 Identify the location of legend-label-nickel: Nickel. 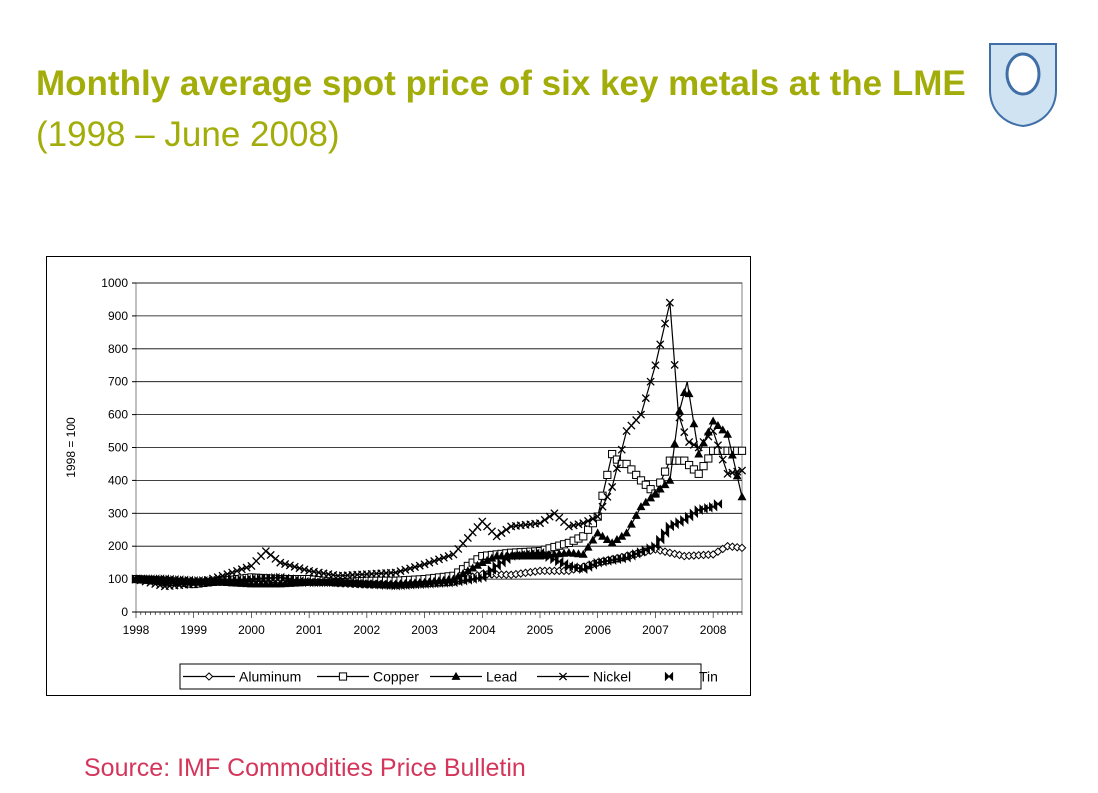
(612, 677).